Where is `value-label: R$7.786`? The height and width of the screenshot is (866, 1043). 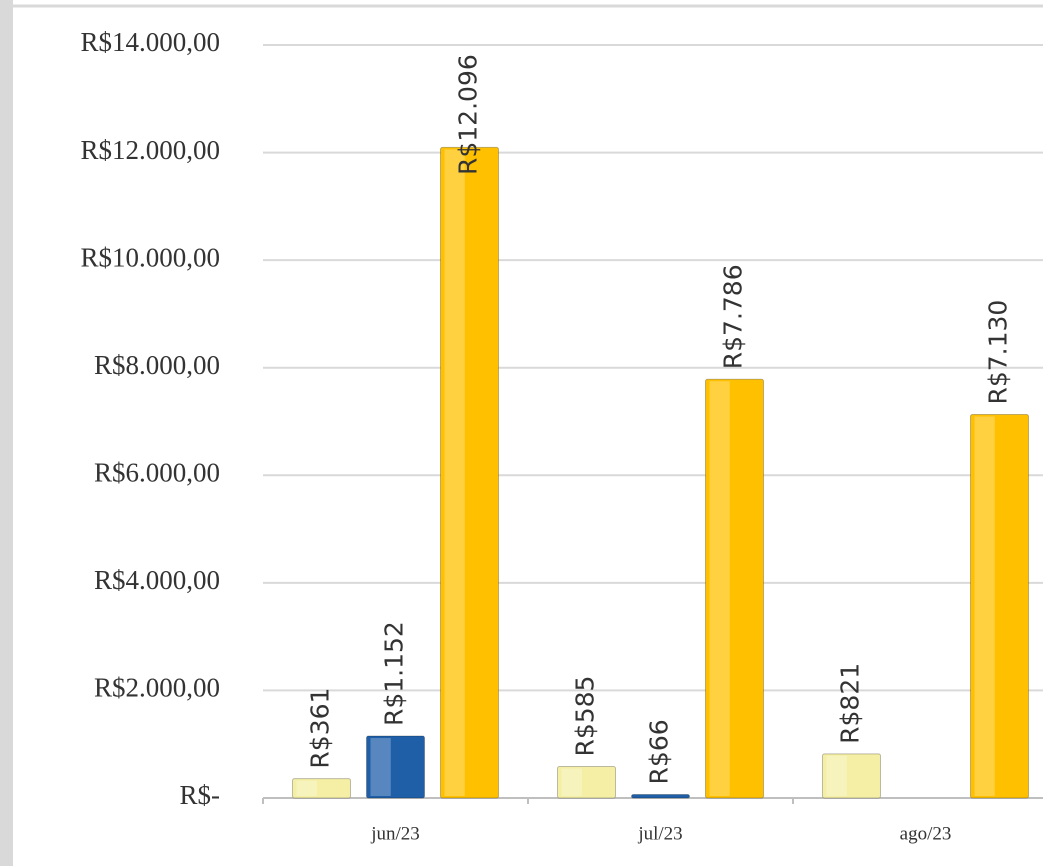 value-label: R$7.786 is located at coordinates (733, 316).